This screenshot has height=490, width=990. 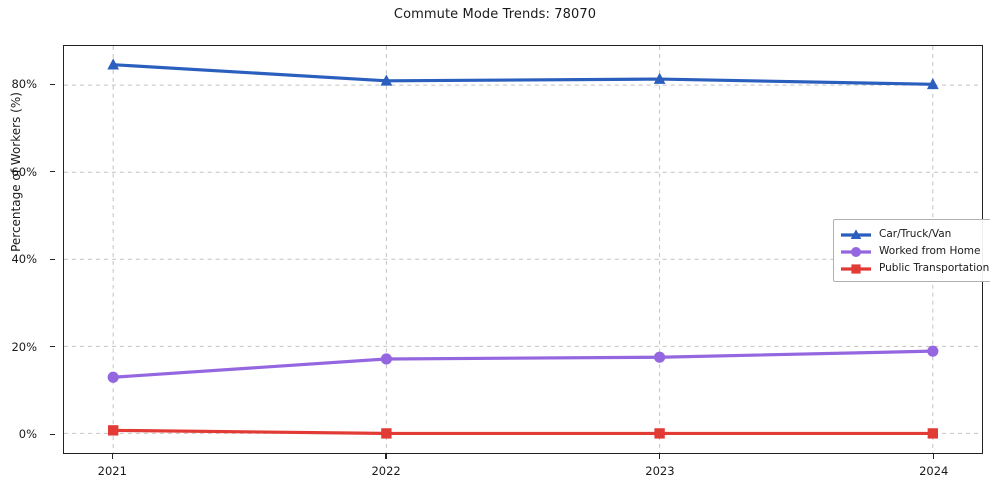 I want to click on x-tick-label: 2021, so click(x=112, y=471).